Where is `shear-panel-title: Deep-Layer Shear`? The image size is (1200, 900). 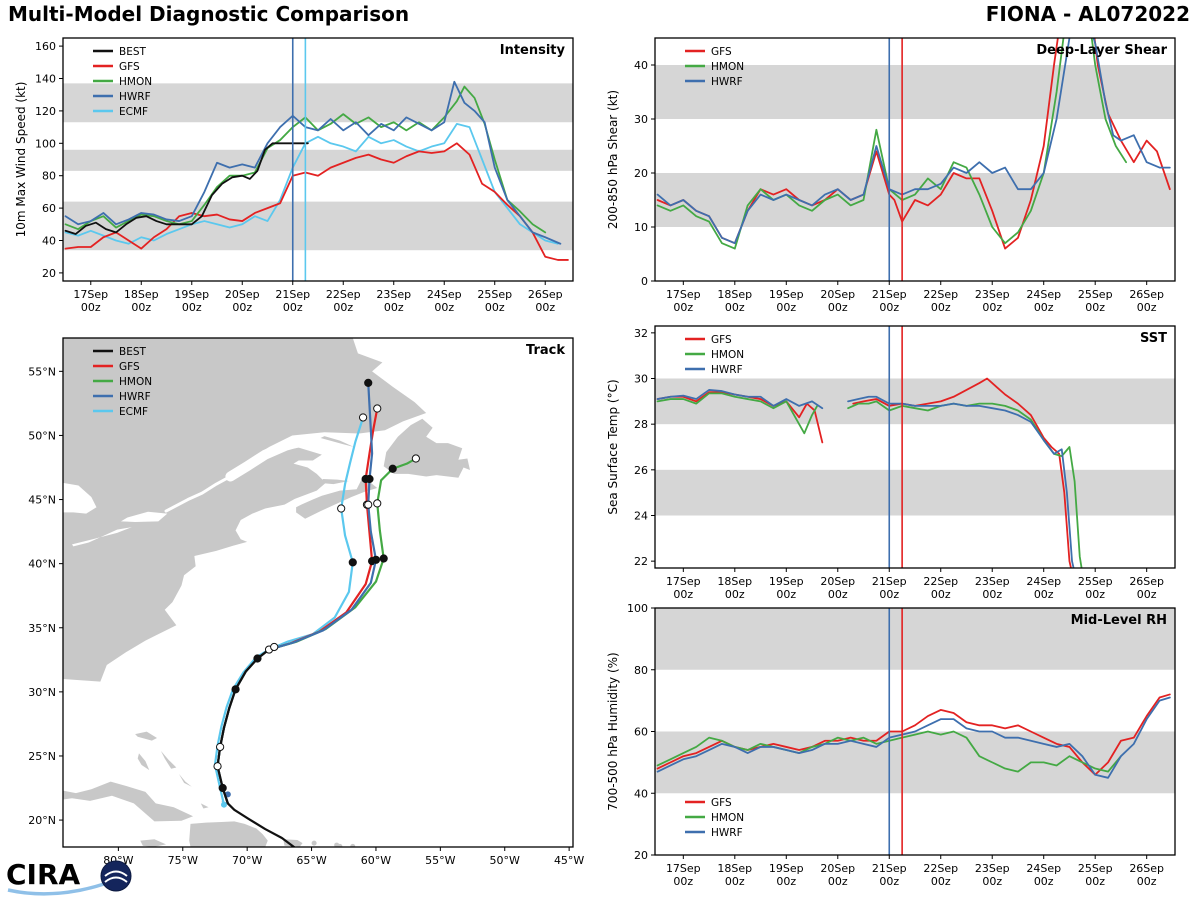 shear-panel-title: Deep-Layer Shear is located at coordinates (1101, 50).